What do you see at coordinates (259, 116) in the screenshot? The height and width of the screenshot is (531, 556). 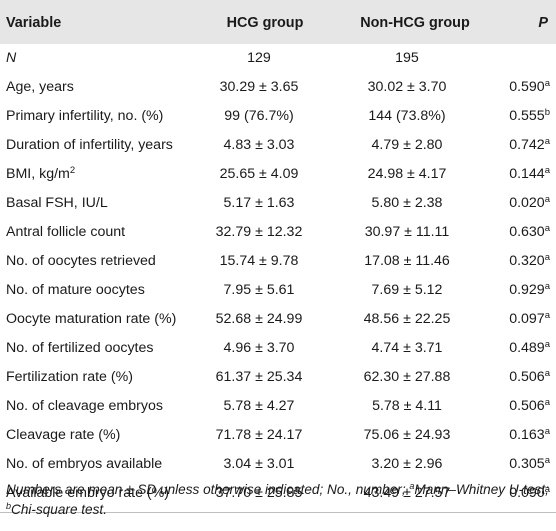 I see `cell-hcg: 99 (76.7%)` at bounding box center [259, 116].